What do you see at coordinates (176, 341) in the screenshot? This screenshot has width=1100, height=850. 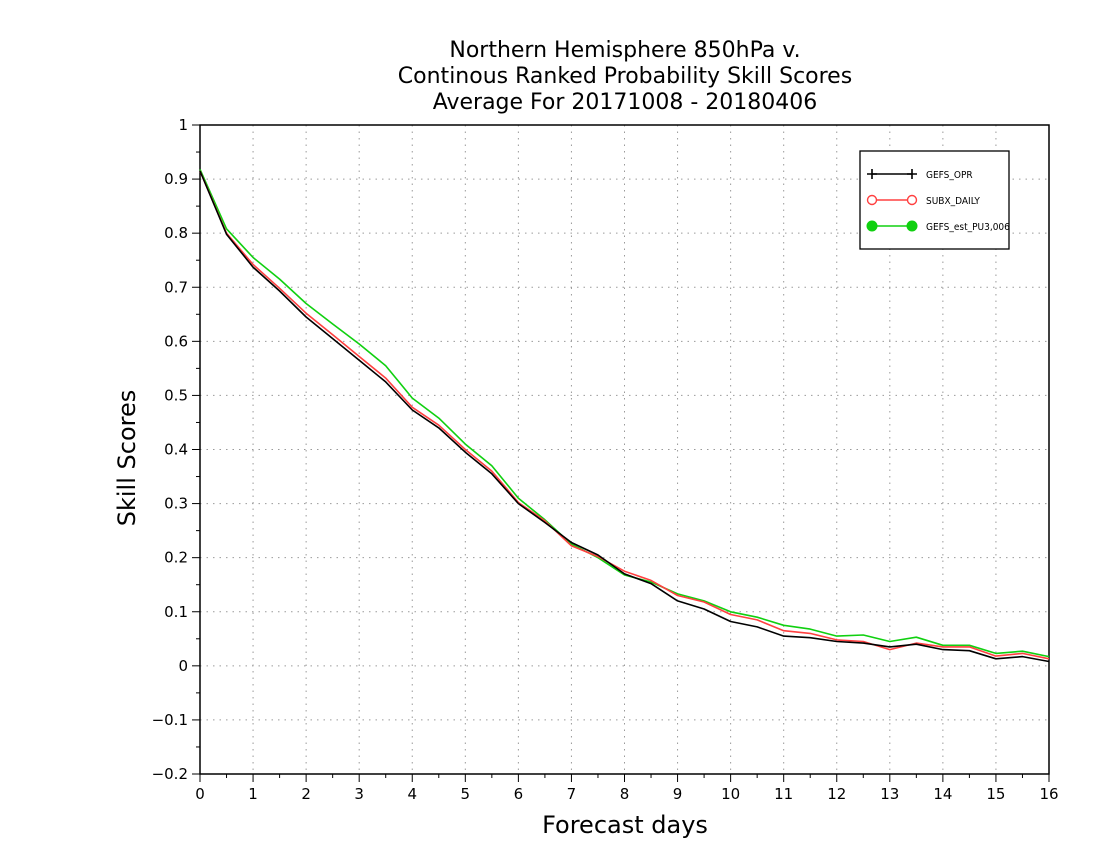 I see `y-tick-label: 0.6` at bounding box center [176, 341].